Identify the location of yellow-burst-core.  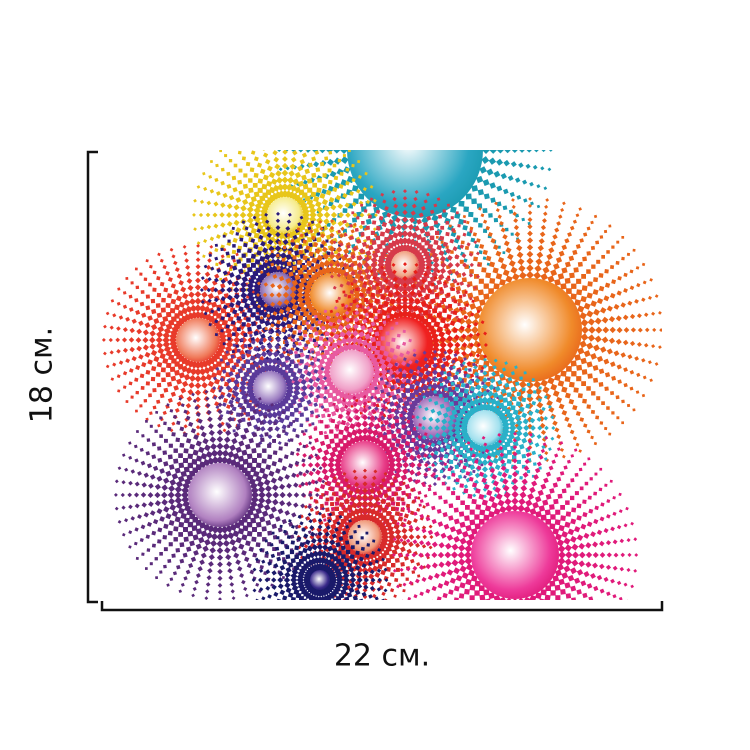
(285, 215).